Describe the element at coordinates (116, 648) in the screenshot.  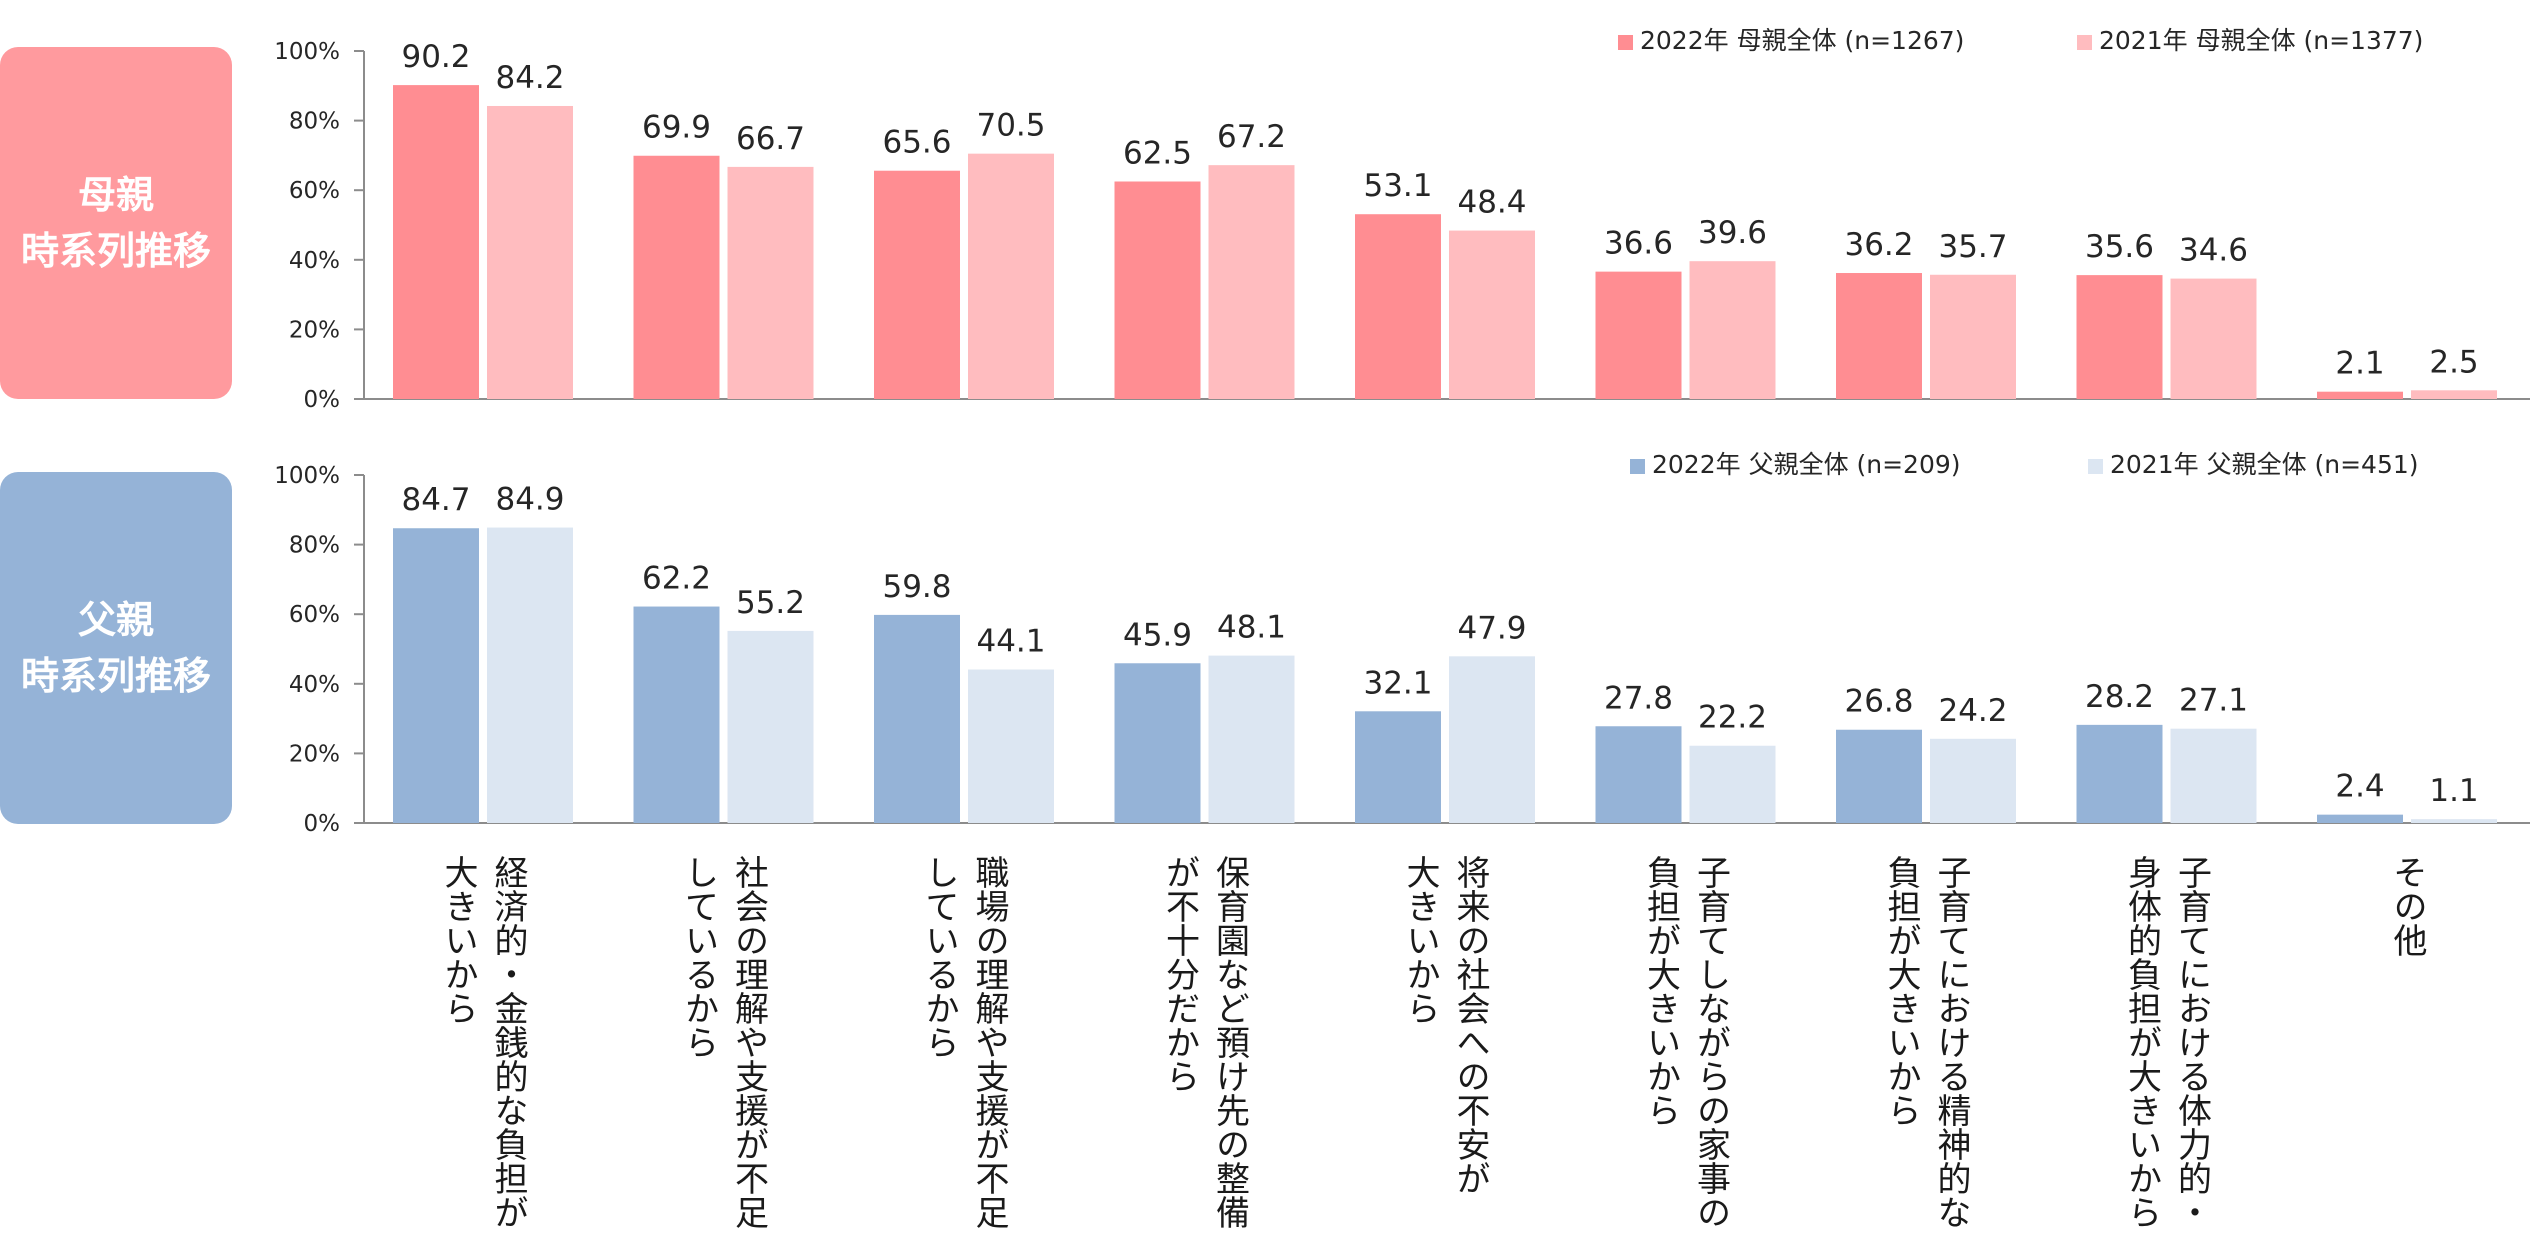
I see `father-panel-label: 父親 時系列推移` at that location.